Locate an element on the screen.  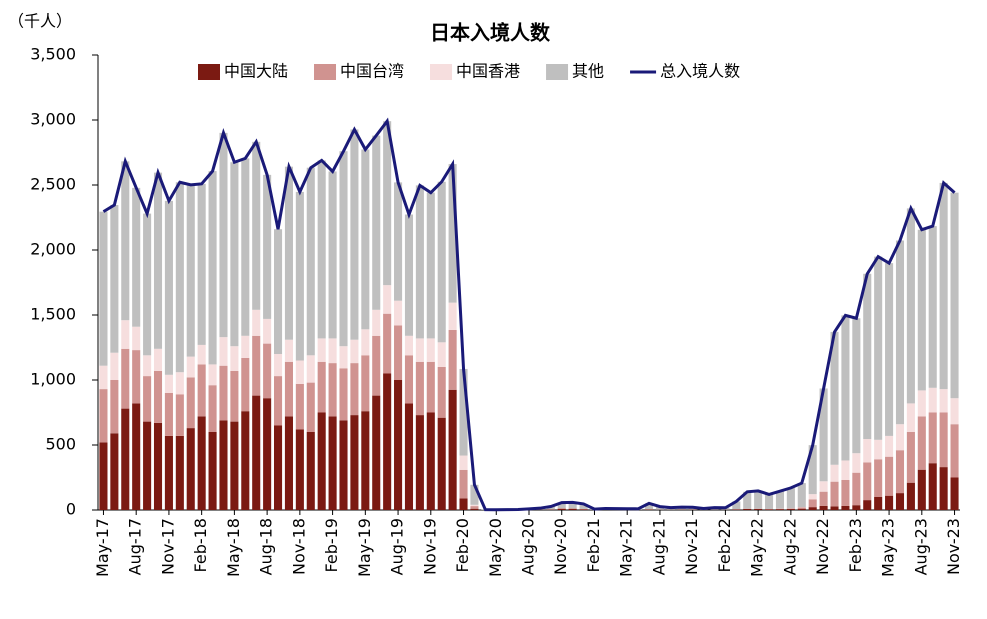
legend-label: 总入境人数 is located at coordinates (700, 71).